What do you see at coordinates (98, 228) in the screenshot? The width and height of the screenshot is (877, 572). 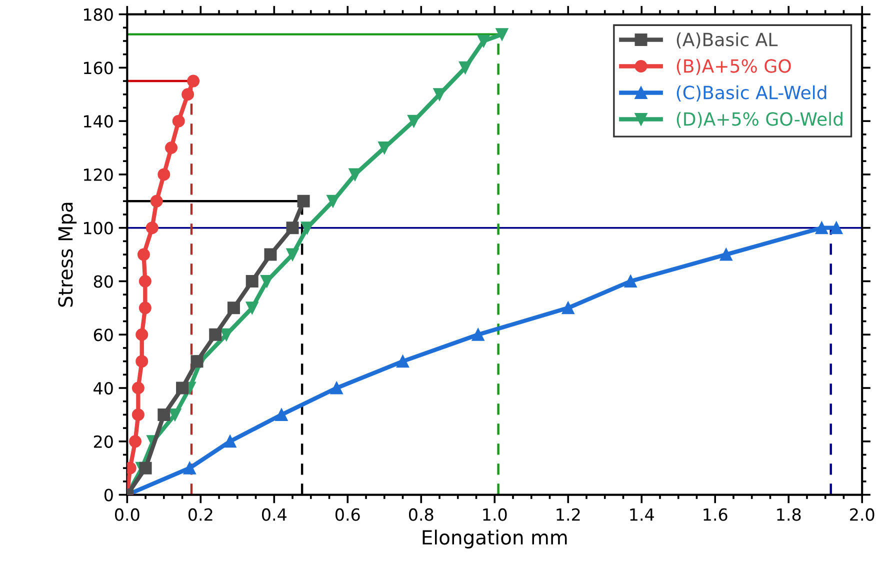 I see `y-tick-label: 100` at bounding box center [98, 228].